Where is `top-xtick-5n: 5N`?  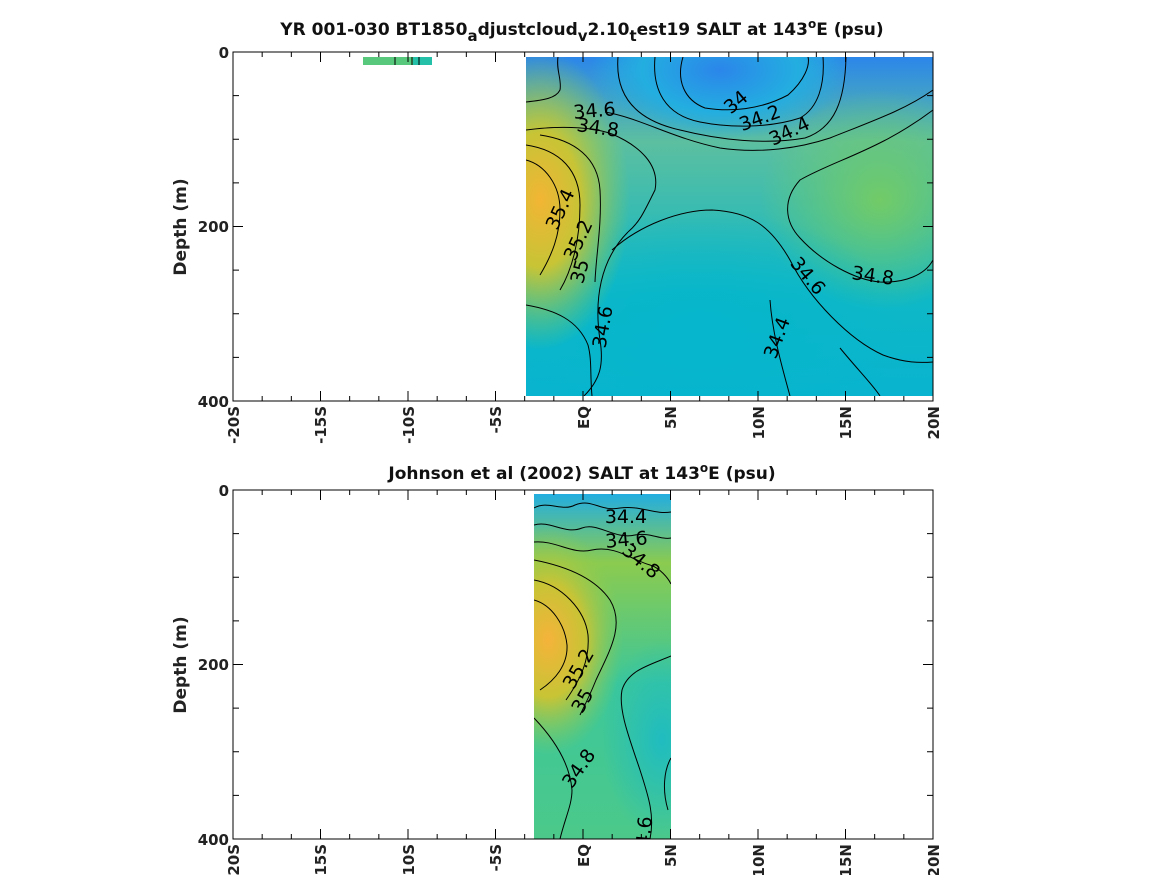
top-xtick-5n: 5N is located at coordinates (671, 417).